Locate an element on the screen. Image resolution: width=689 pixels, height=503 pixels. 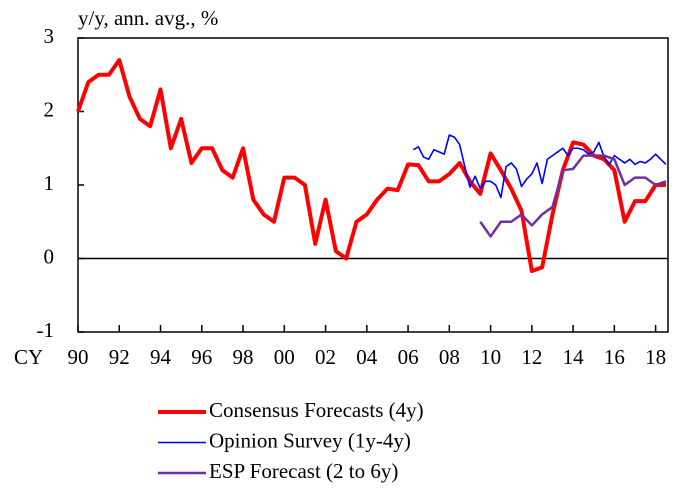
x-tick-label: 06 is located at coordinates (408, 357).